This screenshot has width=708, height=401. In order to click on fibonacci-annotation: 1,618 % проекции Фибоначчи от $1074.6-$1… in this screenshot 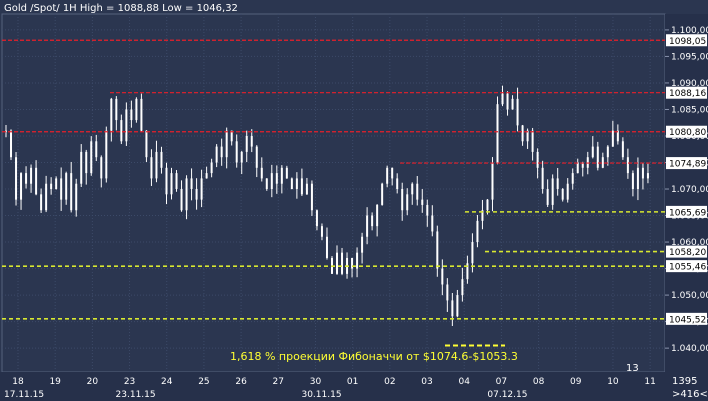, I will do `click(374, 356)`.